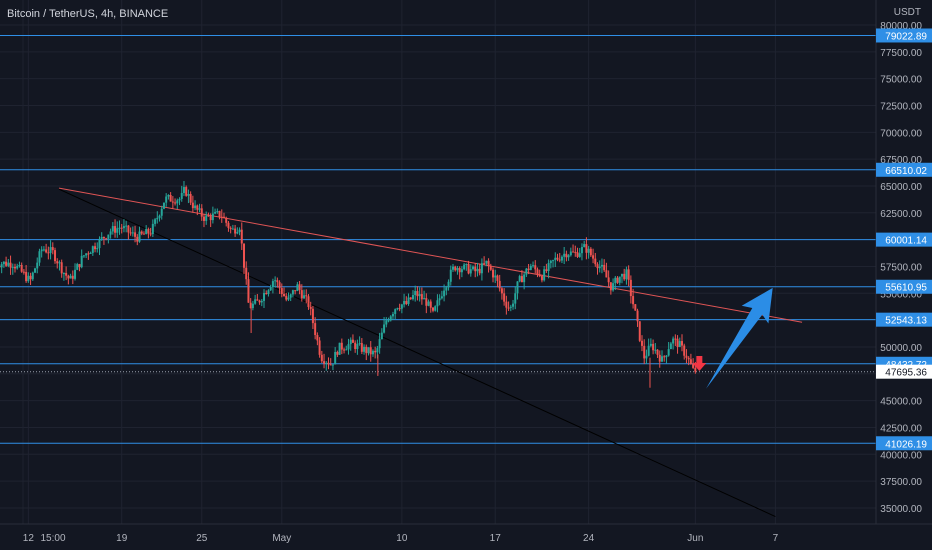 This screenshot has width=932, height=550. Describe the element at coordinates (906, 373) in the screenshot. I see `last-price-label: 47695.36` at that location.